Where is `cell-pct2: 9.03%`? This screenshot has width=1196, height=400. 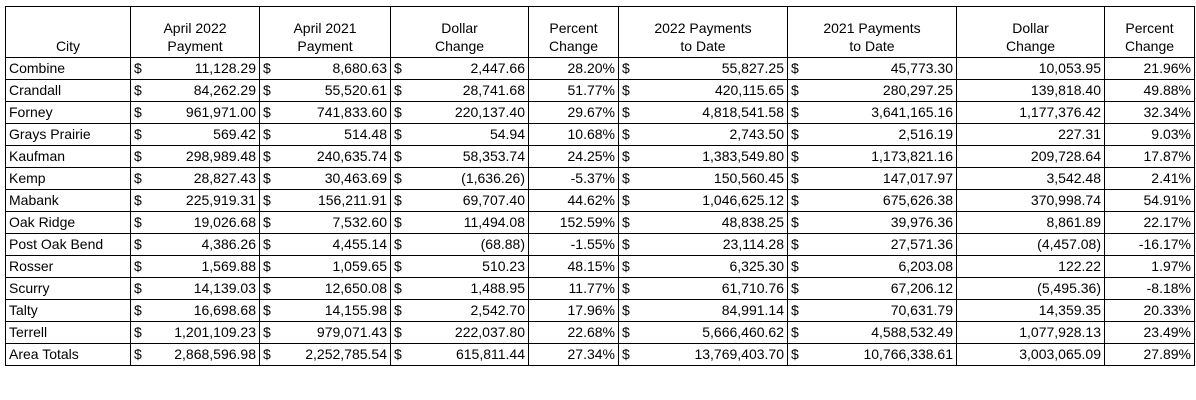 cell-pct2: 9.03% is located at coordinates (1149, 134).